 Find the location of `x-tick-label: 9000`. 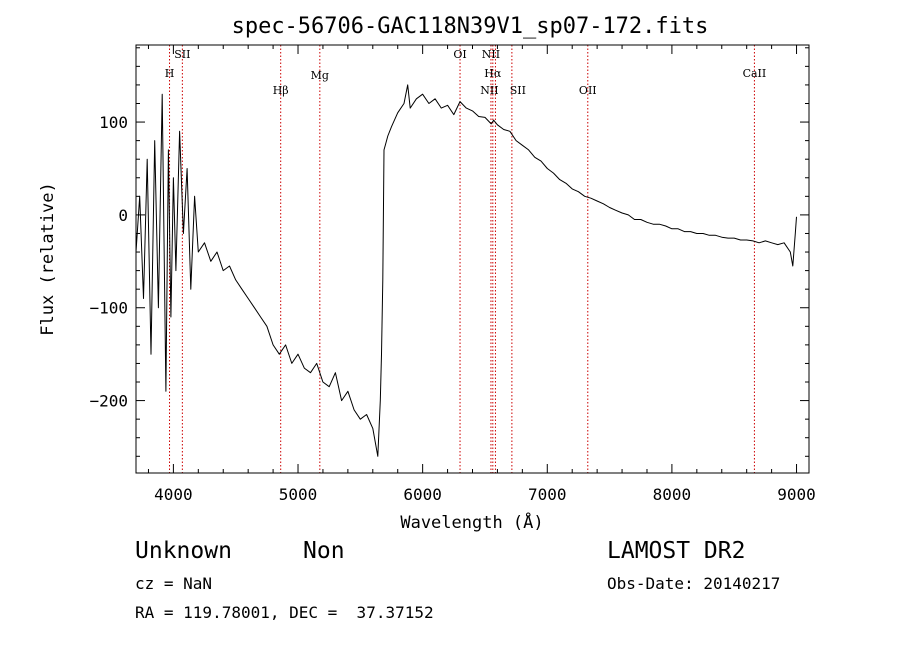

x-tick-label: 9000 is located at coordinates (796, 494).